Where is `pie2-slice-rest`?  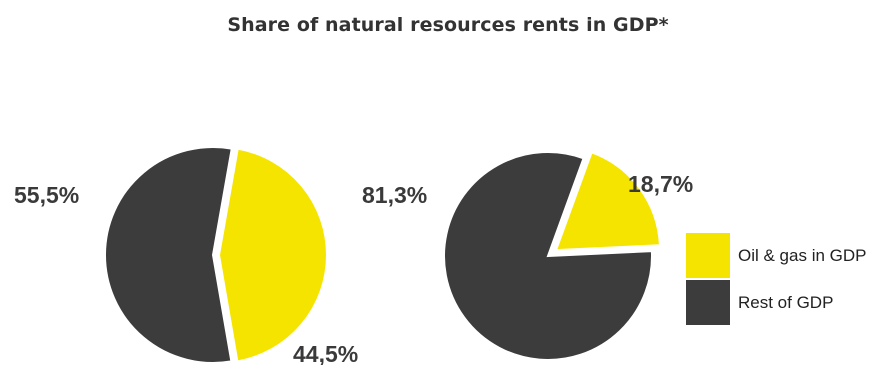
pie2-slice-rest is located at coordinates (548, 256).